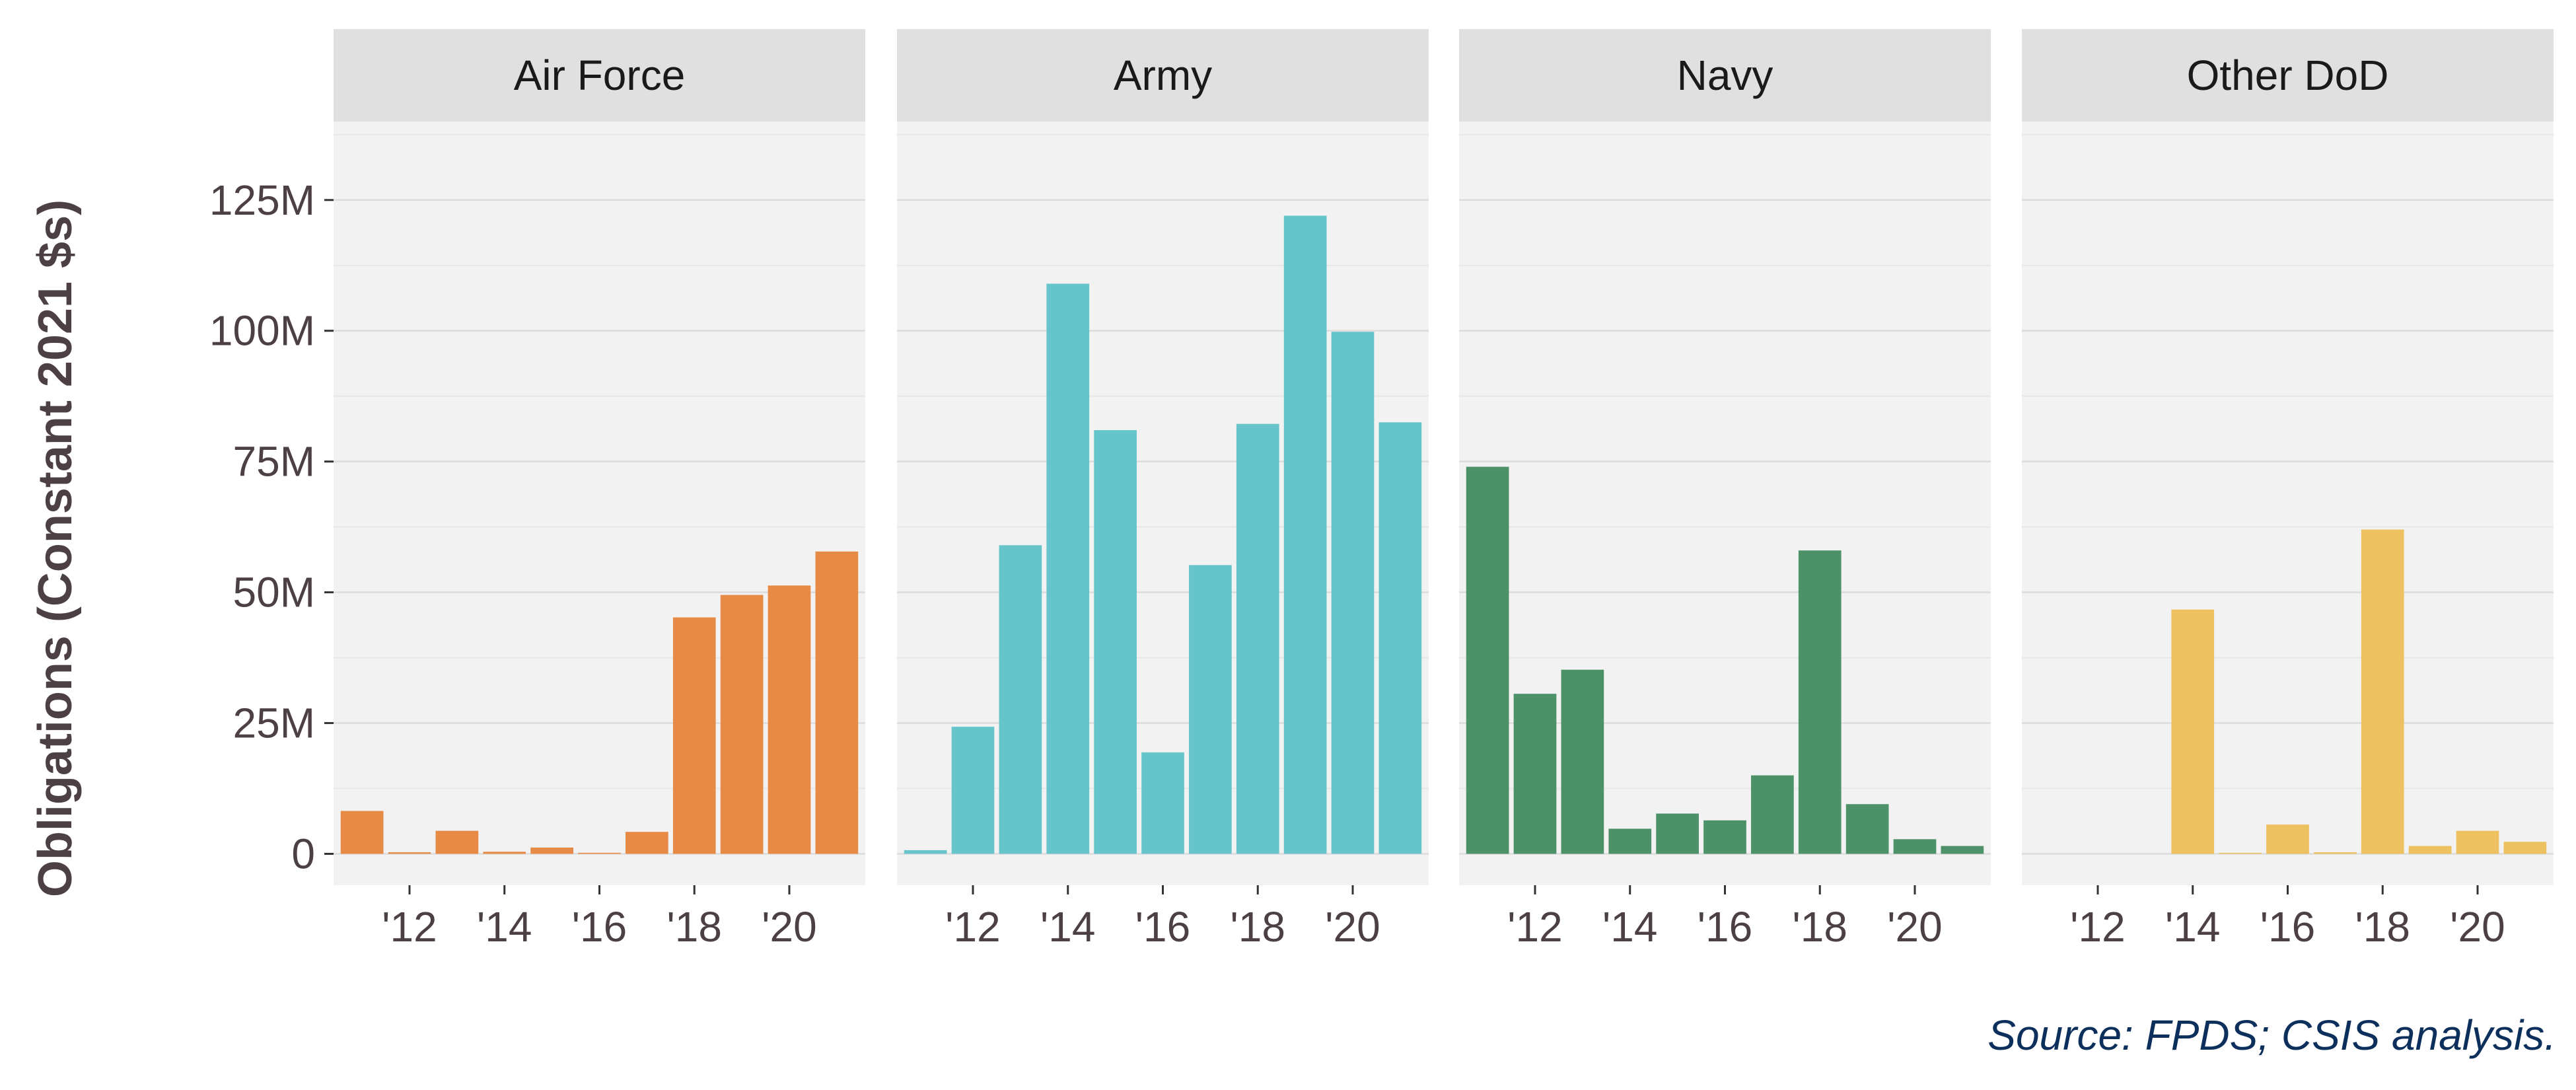 The height and width of the screenshot is (1090, 2576). I want to click on facet-strip-label: Navy, so click(1725, 75).